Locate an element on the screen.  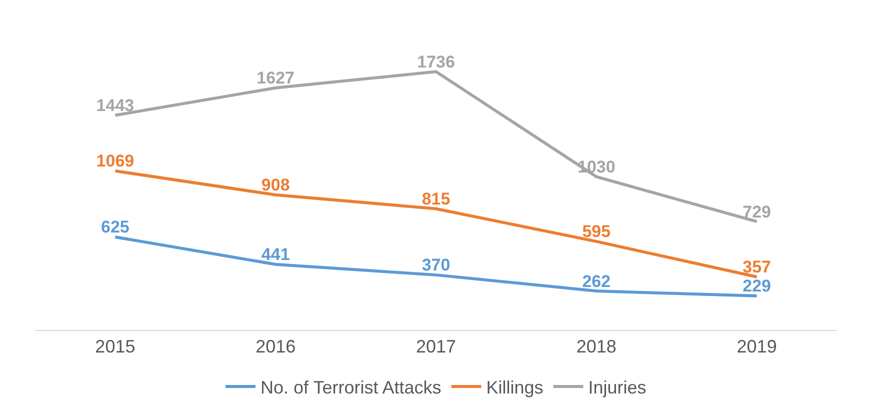
data-label: 729 is located at coordinates (756, 212).